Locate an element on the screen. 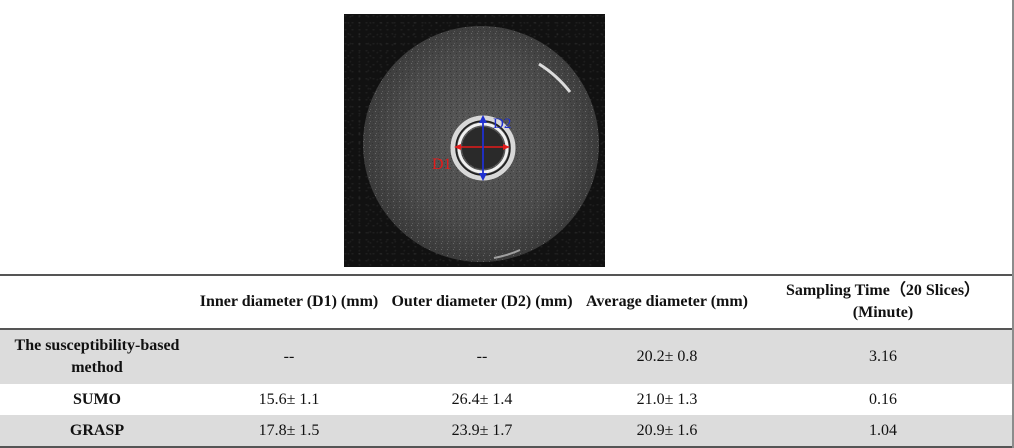  mri-cross-section-image: D1 D2 is located at coordinates (474, 140).